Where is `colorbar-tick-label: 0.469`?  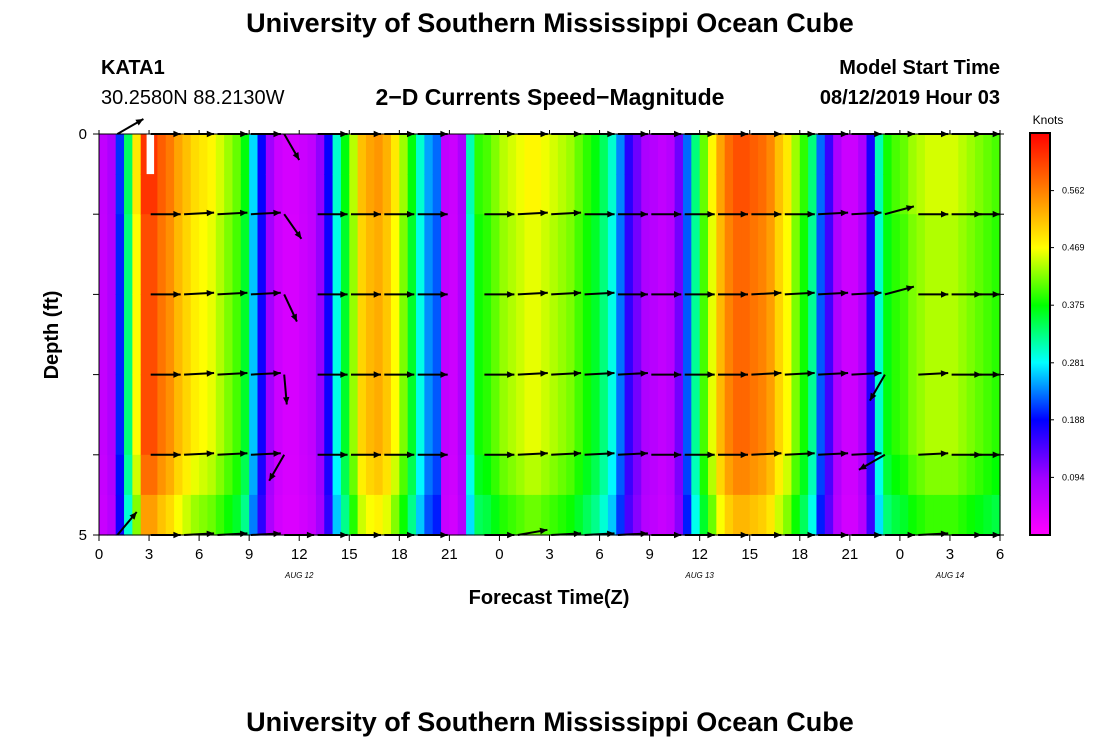 colorbar-tick-label: 0.469 is located at coordinates (1073, 248).